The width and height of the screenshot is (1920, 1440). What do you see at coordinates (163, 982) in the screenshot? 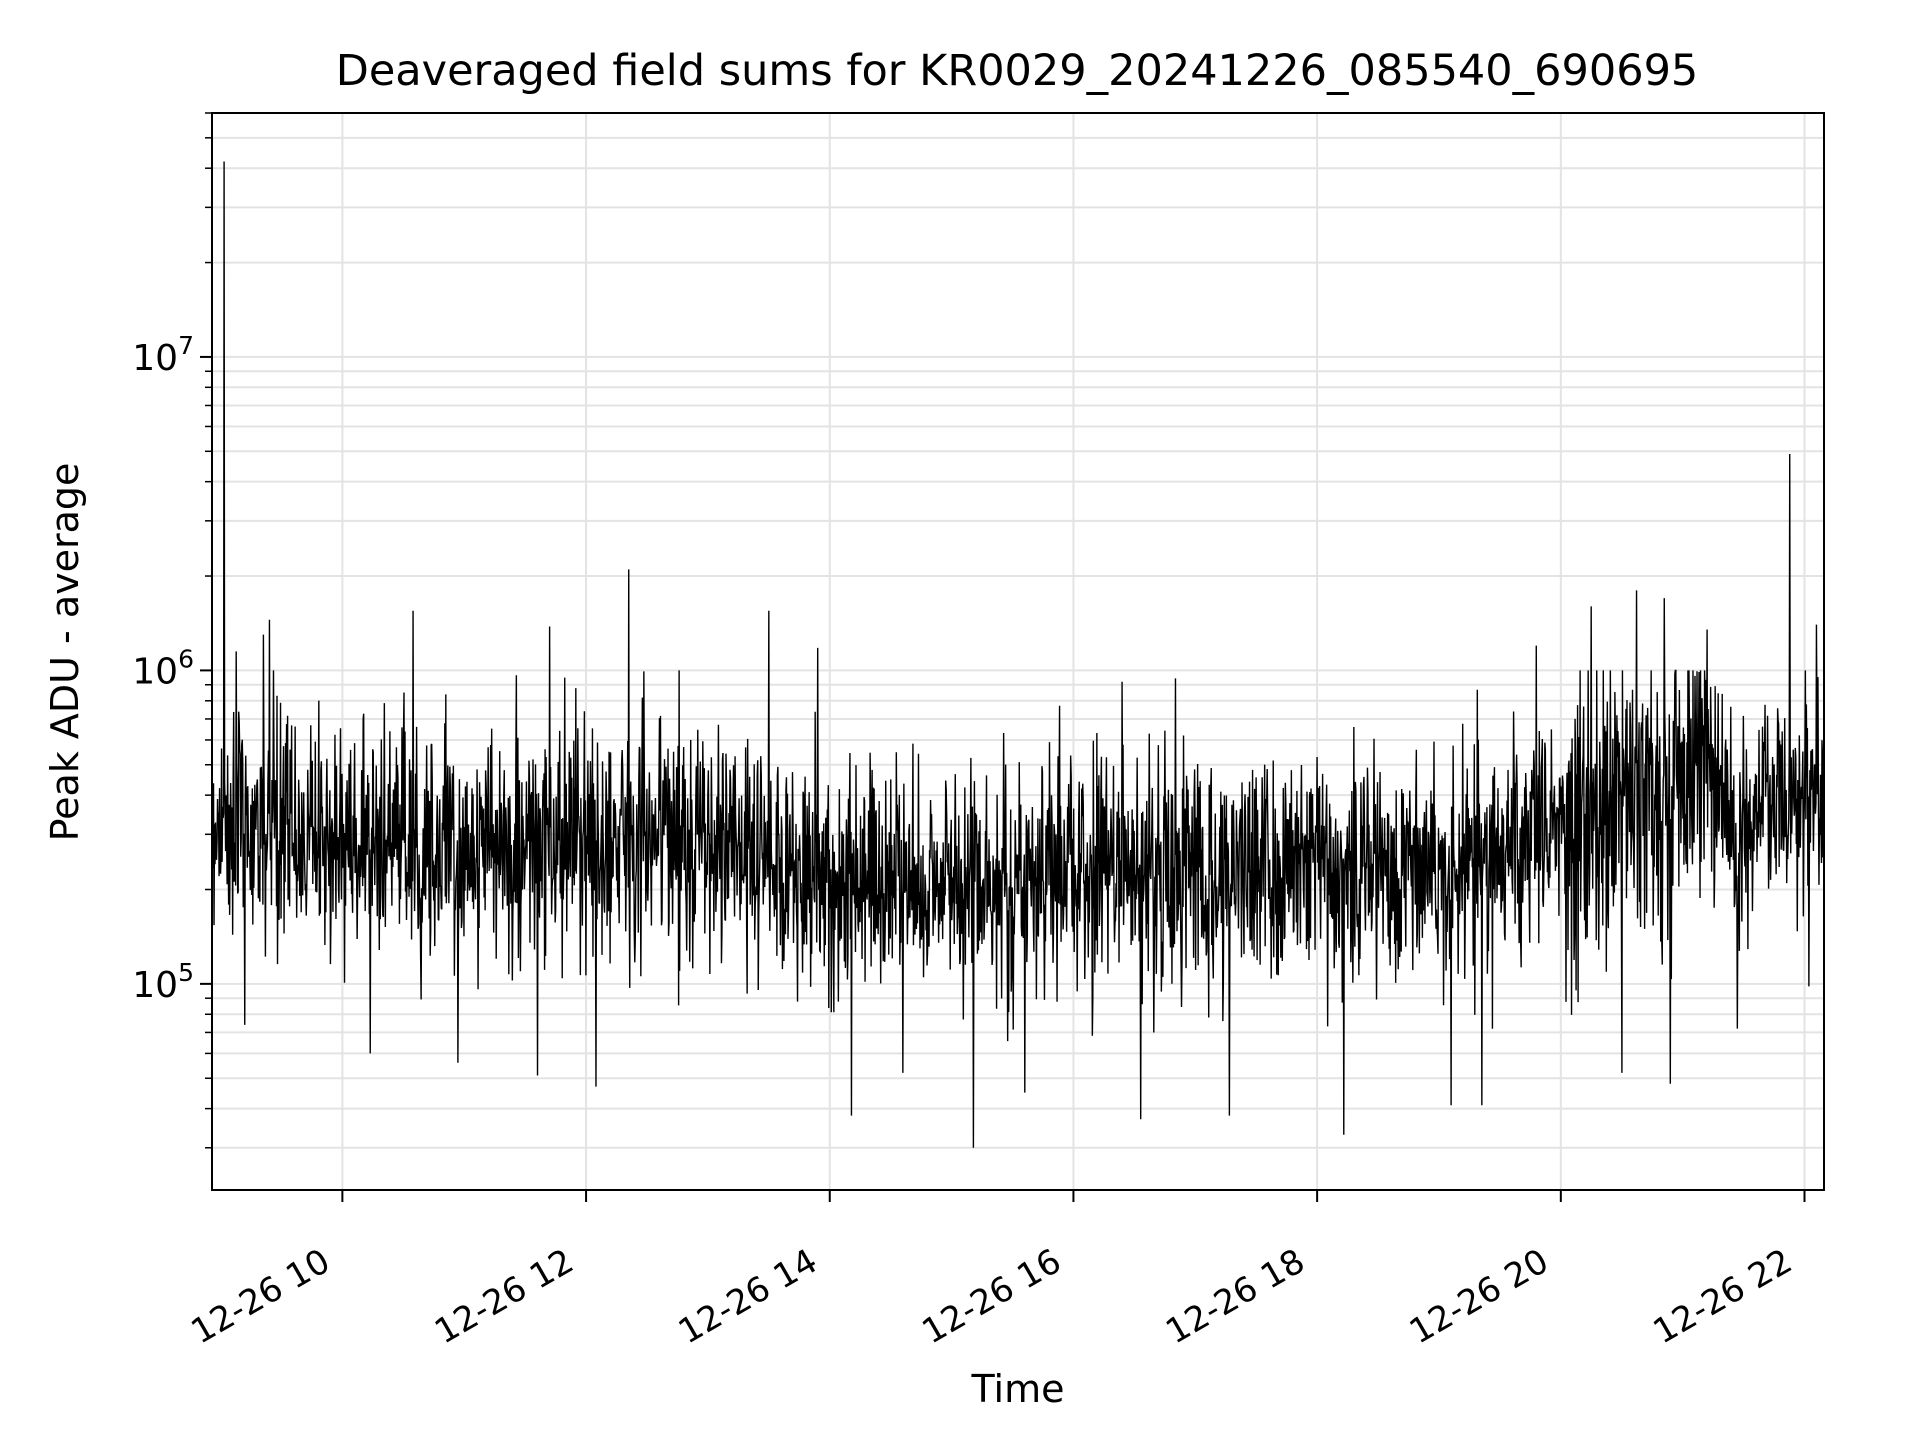
I see `y-tick-label: 10⁵` at bounding box center [163, 982].